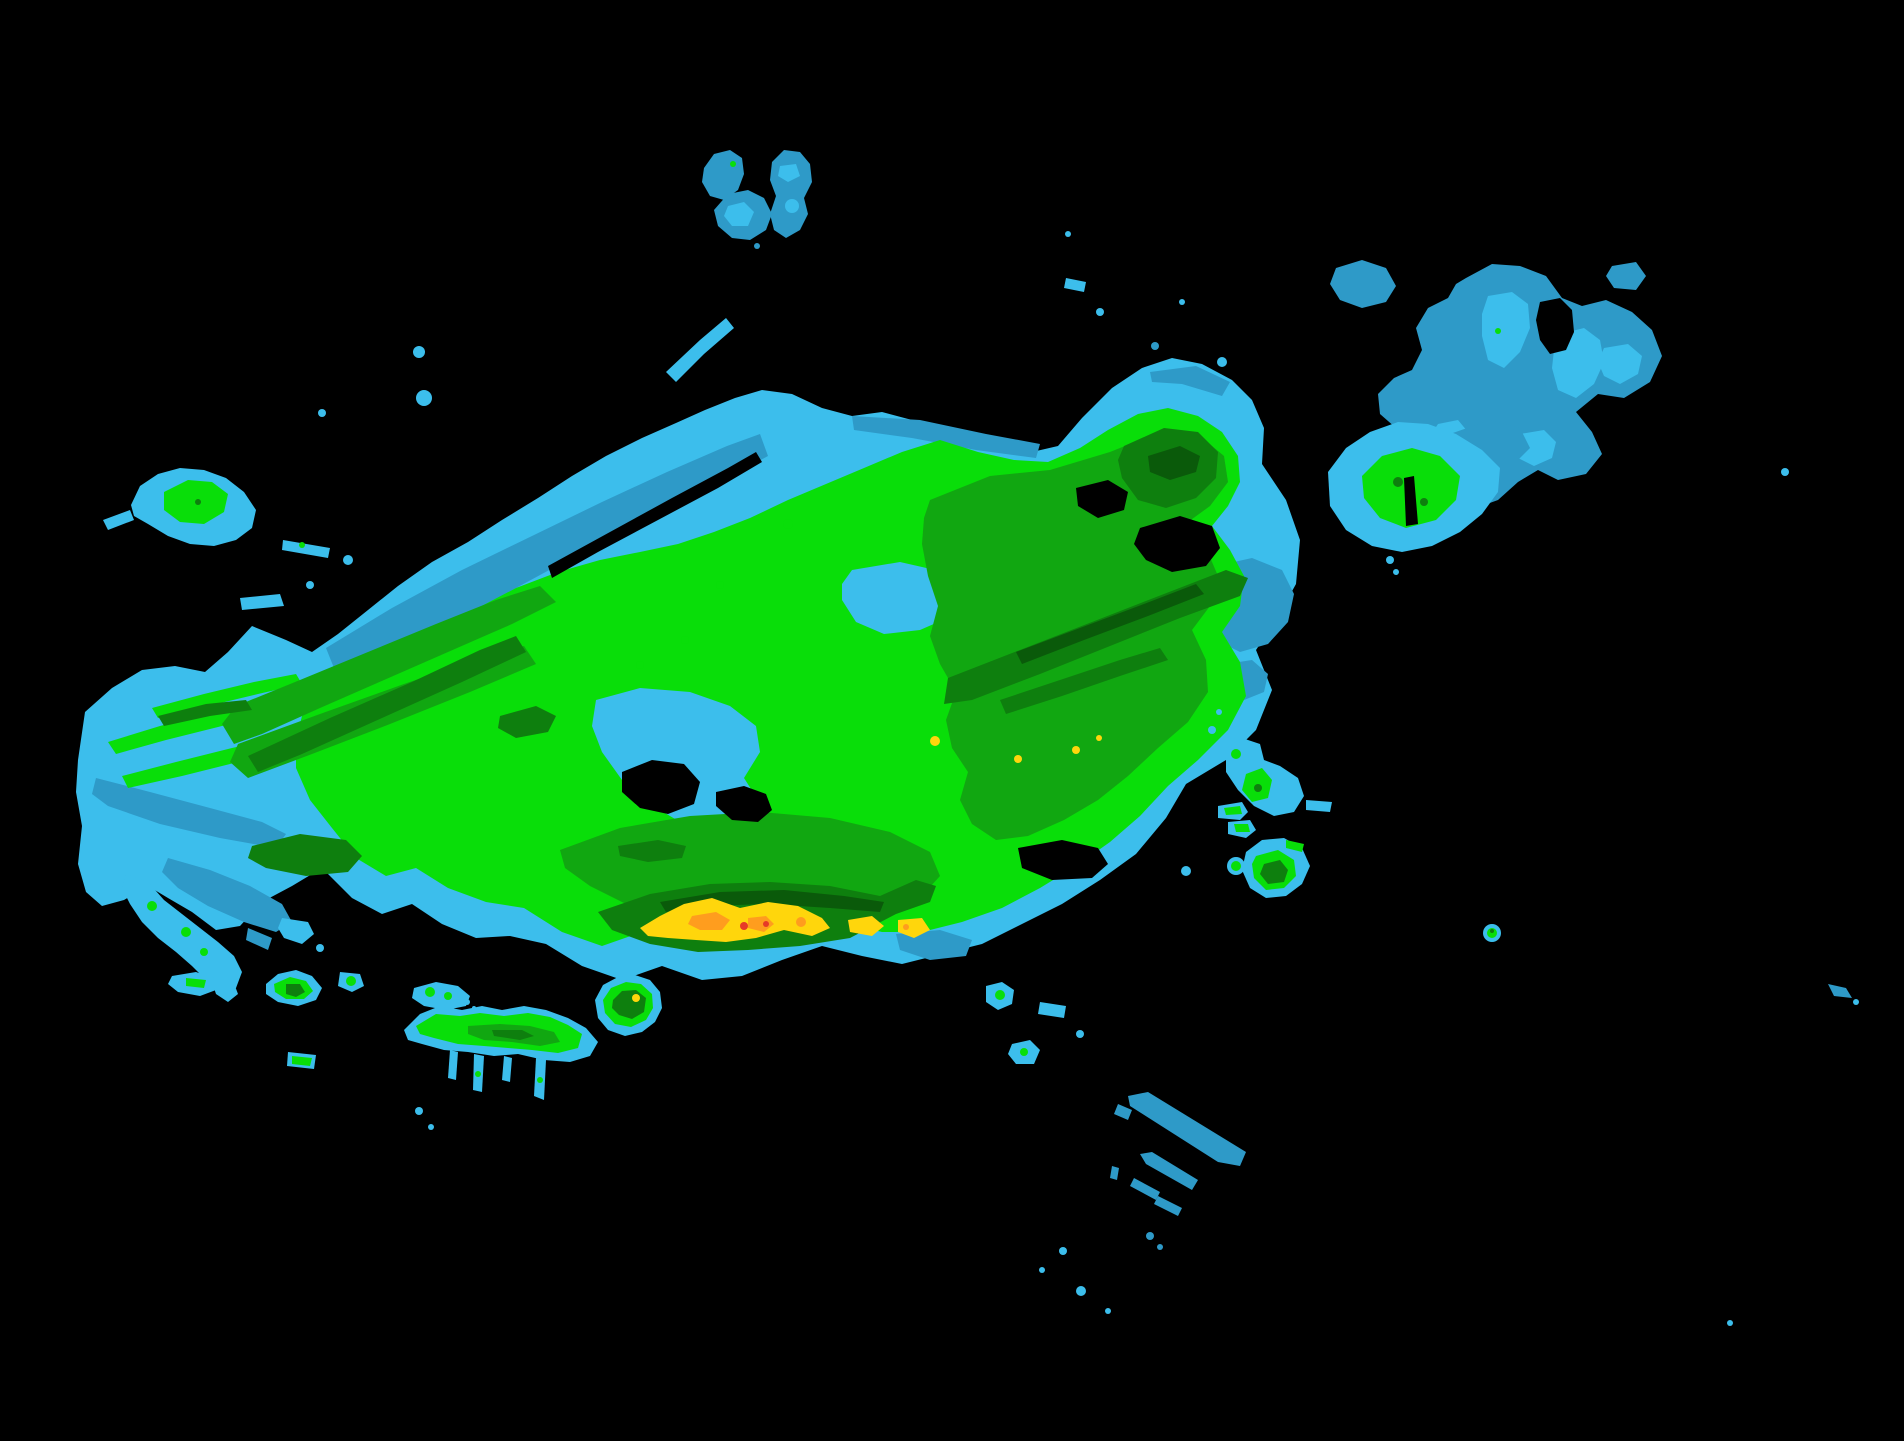 This screenshot has width=1904, height=1441. I want to click on radar-shape-sw-green-blob-1-dark, so click(295, 990).